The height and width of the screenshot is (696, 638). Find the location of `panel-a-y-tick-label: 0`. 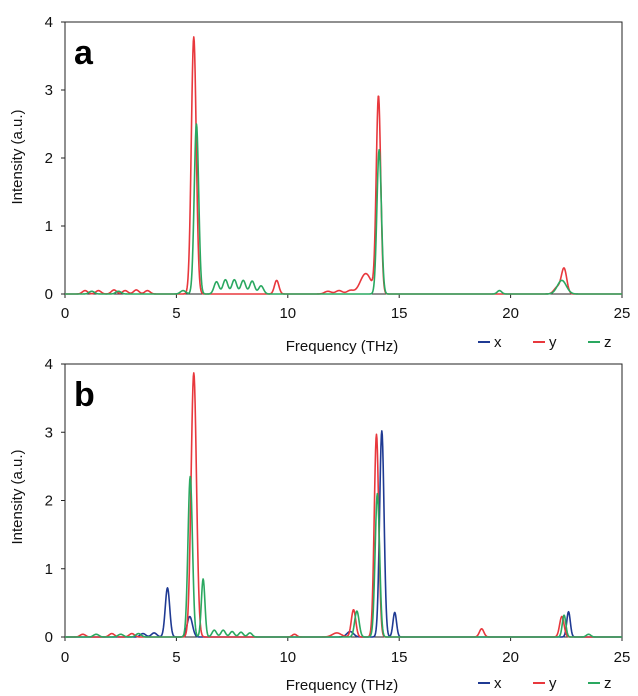

panel-a-y-tick-label: 0 is located at coordinates (49, 294).